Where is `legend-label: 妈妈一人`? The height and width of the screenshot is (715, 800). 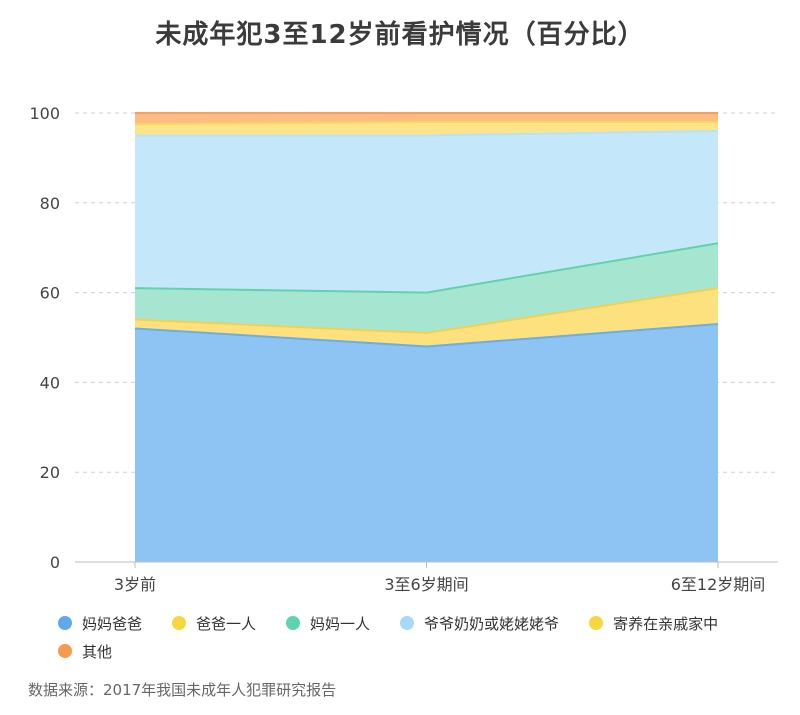
legend-label: 妈妈一人 is located at coordinates (340, 623).